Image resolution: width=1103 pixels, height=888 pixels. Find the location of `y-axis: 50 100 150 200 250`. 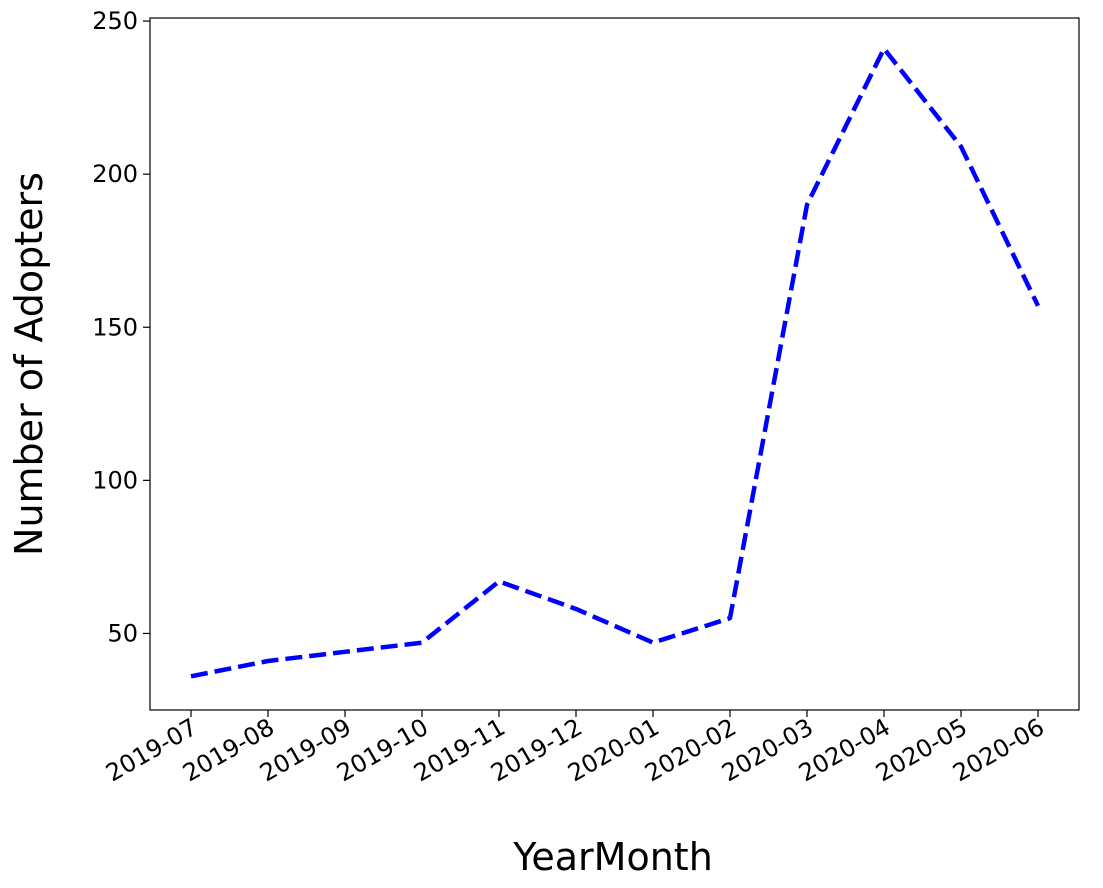

y-axis: 50 100 150 200 250 is located at coordinates (121, 327).